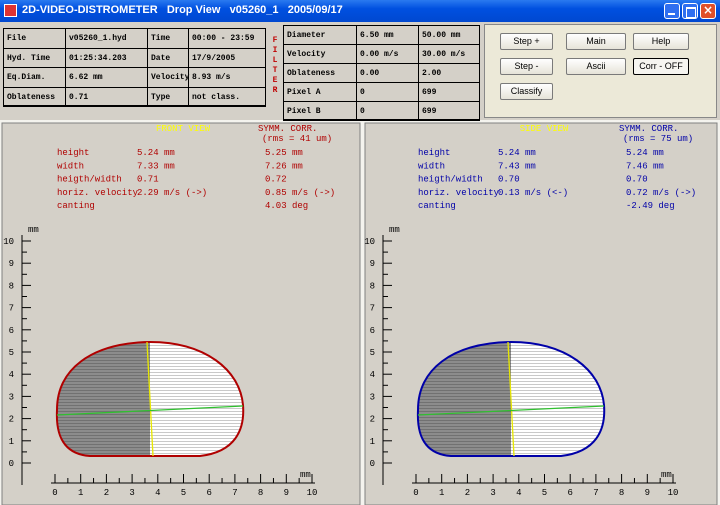 This screenshot has width=720, height=505. I want to click on param-corr: 4.03 deg, so click(286, 206).